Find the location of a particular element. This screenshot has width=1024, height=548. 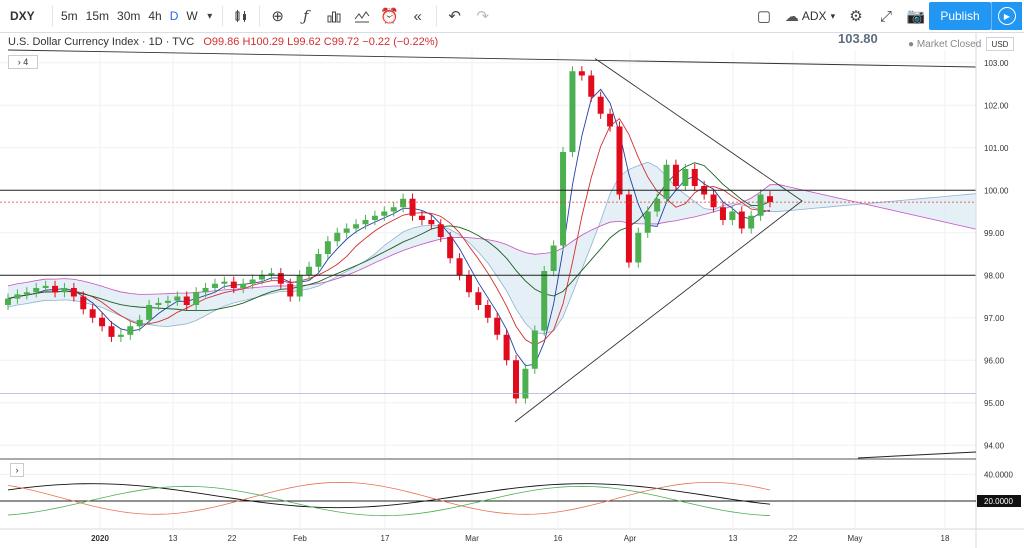

square-icon: ▢ is located at coordinates (764, 16).